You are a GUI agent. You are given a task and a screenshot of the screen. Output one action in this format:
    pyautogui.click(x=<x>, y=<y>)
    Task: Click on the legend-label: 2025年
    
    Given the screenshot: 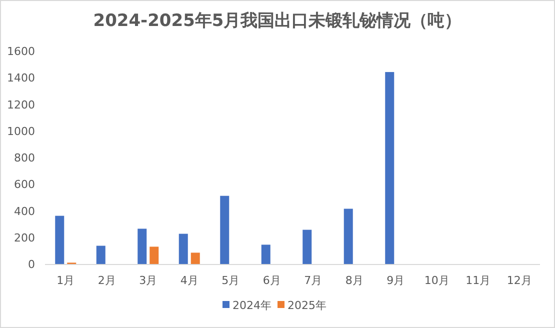 What is the action you would take?
    pyautogui.click(x=307, y=305)
    